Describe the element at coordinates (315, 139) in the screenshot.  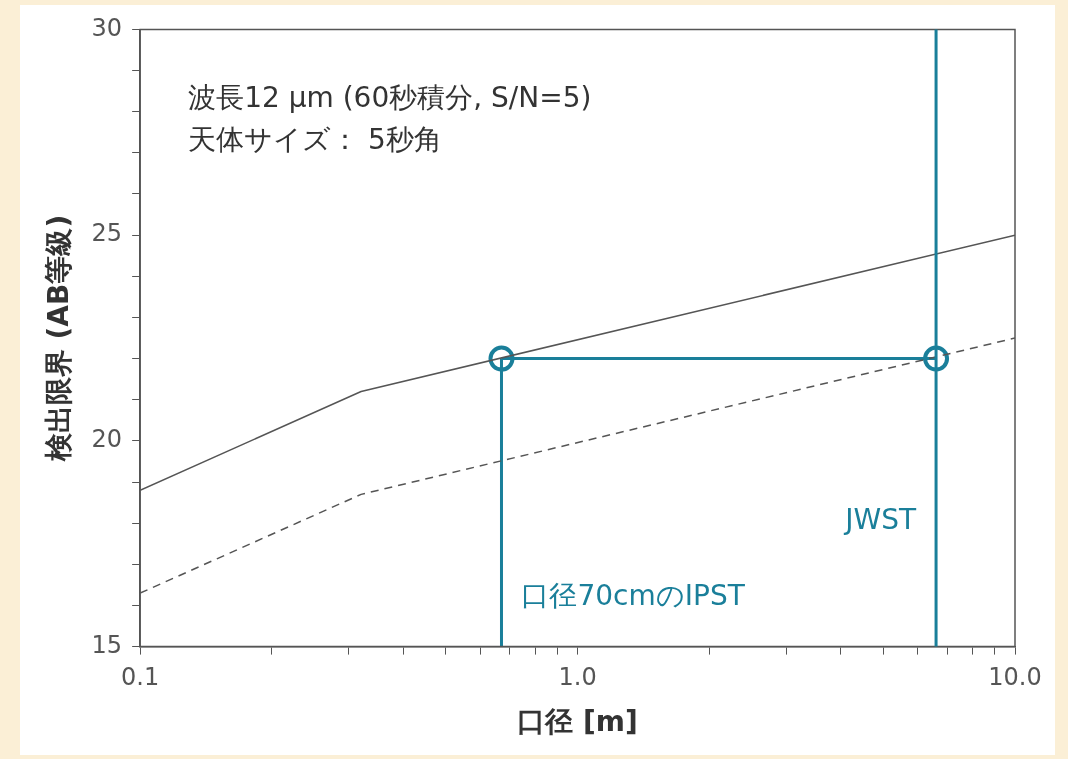
I see `annotation: 天体サイズ： 5秒角` at that location.